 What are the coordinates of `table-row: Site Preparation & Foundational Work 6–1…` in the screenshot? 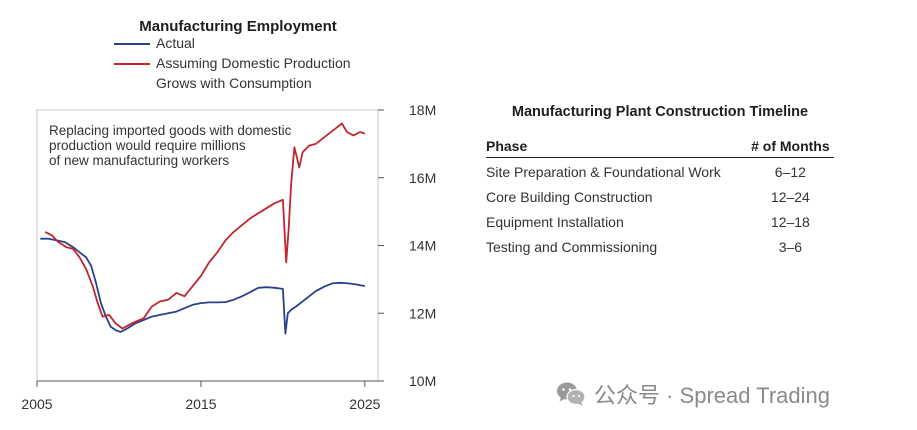 It's located at (660, 171).